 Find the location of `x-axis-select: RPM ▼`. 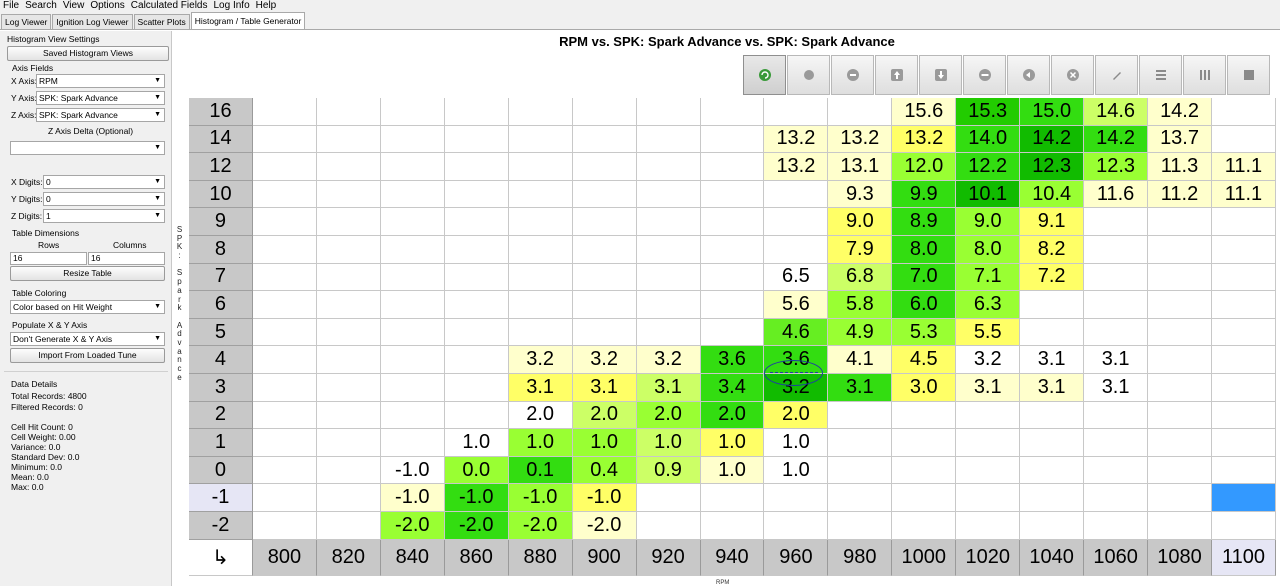

x-axis-select: RPM ▼ is located at coordinates (100, 81).